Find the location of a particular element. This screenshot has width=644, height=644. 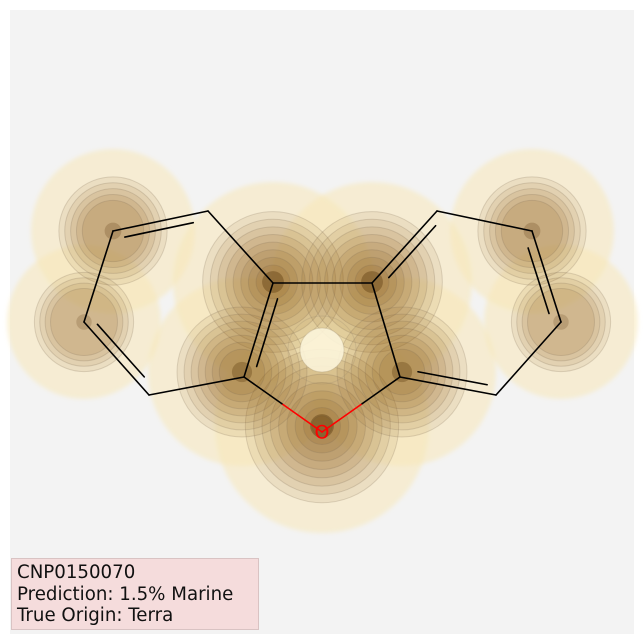

oxygen-atom-label: O is located at coordinates (322, 433).